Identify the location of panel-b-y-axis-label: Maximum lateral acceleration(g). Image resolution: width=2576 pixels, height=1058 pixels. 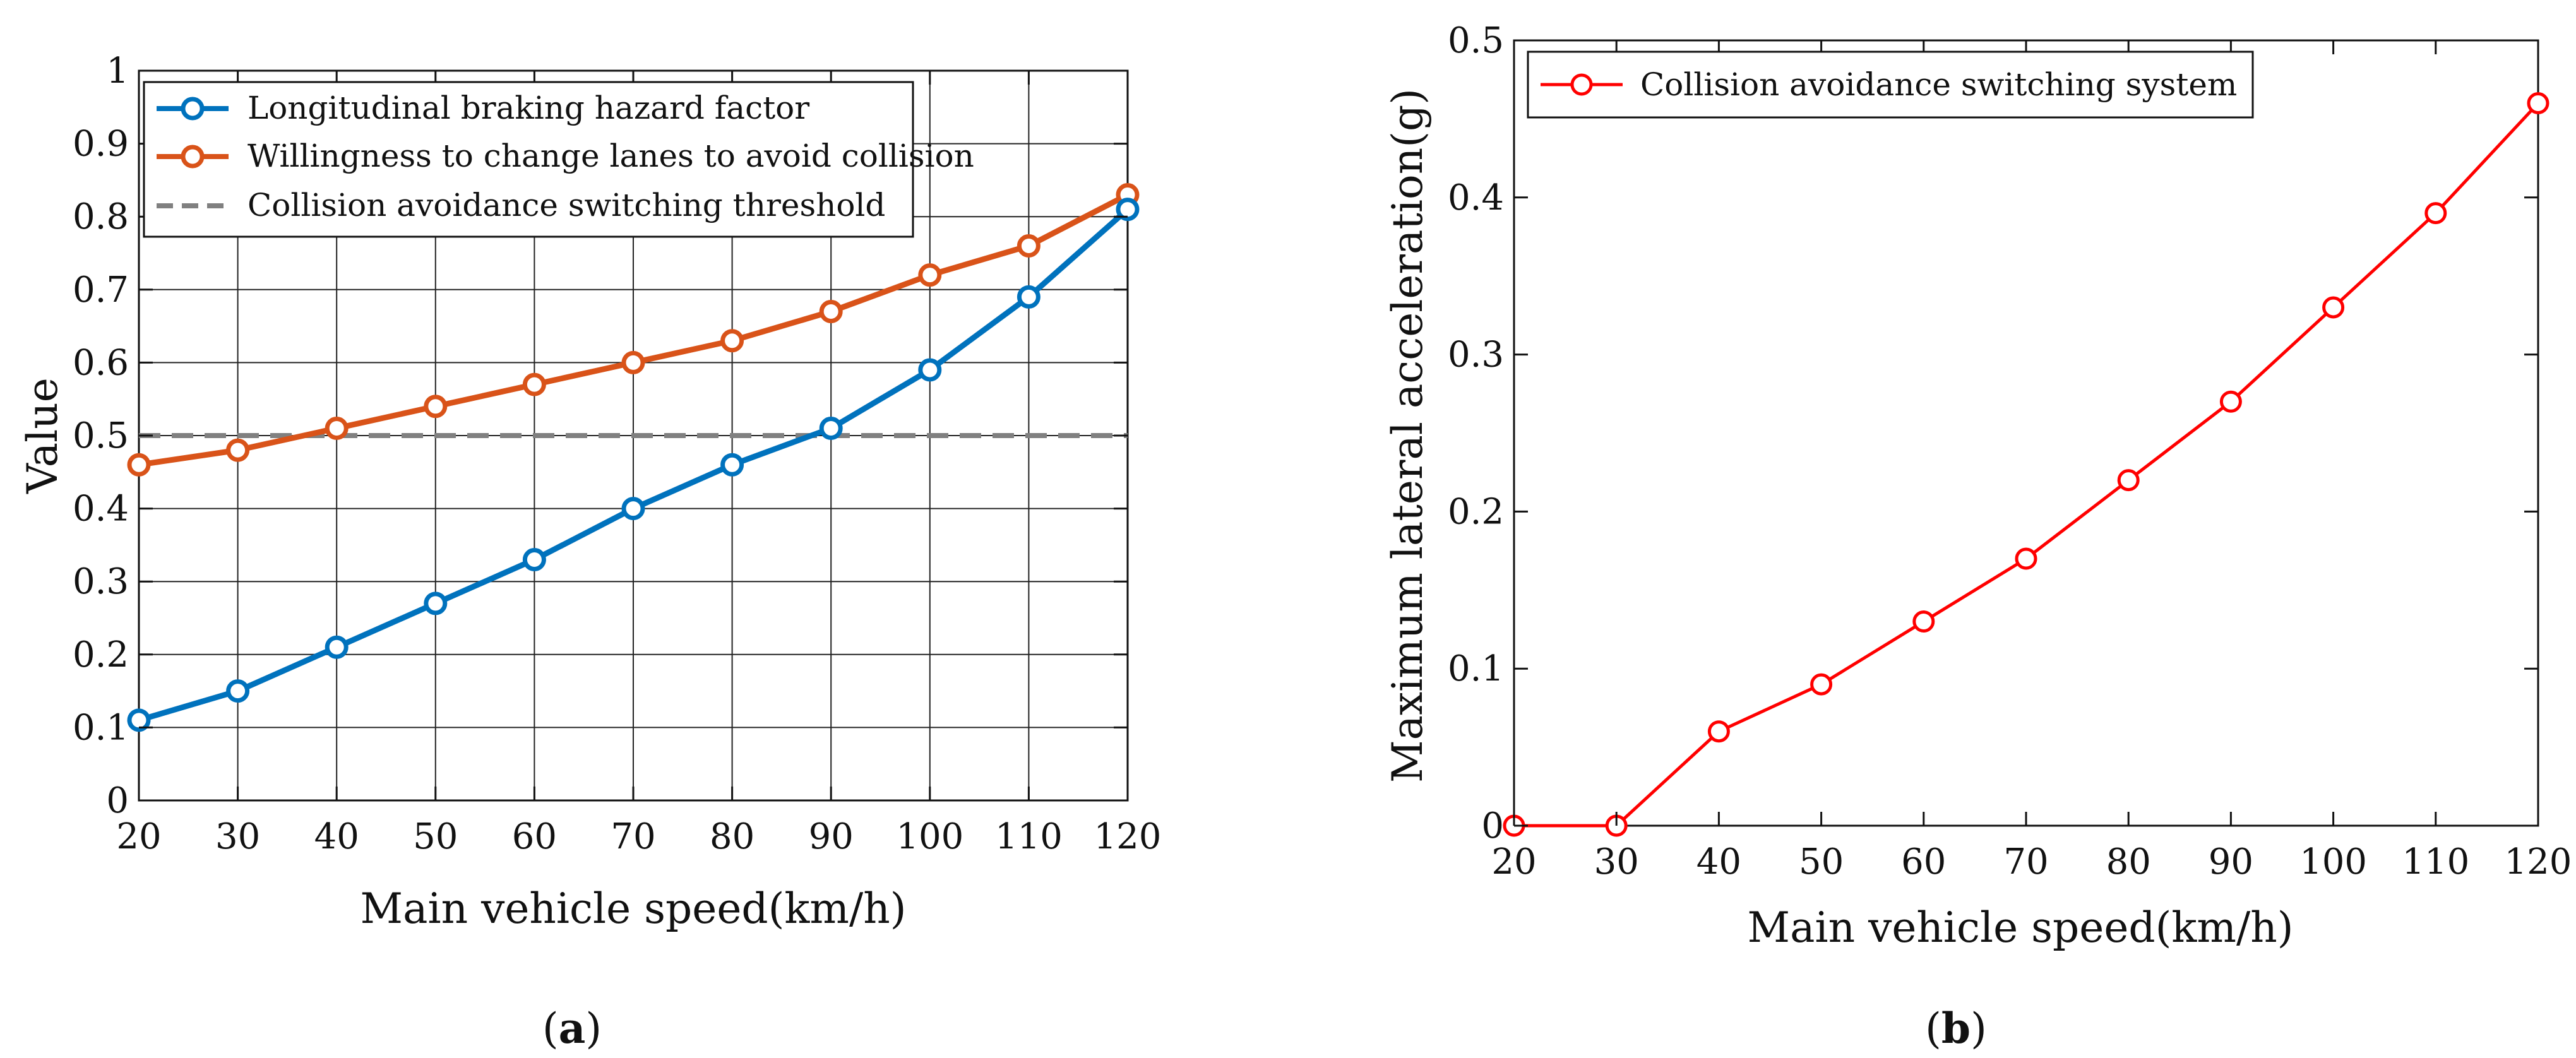
(1407, 435).